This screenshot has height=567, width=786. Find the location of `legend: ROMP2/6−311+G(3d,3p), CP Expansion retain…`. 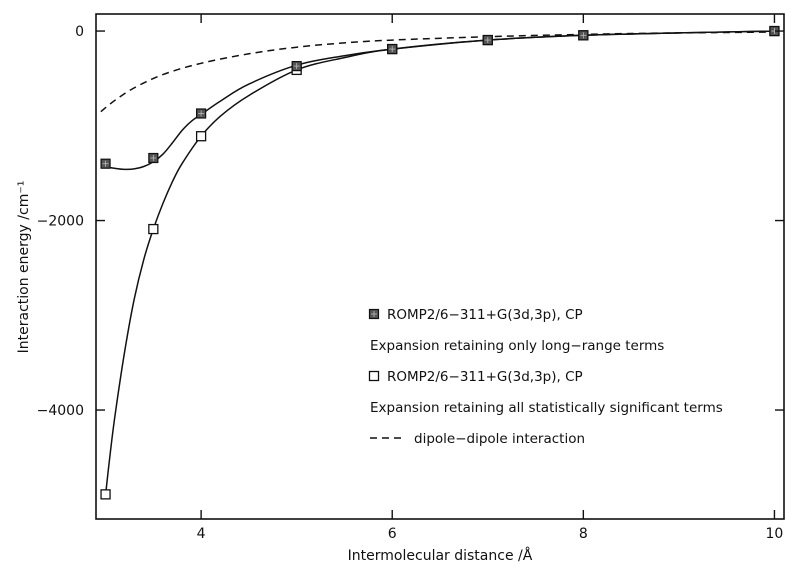

legend: ROMP2/6−311+G(3d,3p), CP Expansion retain… is located at coordinates (545, 377).